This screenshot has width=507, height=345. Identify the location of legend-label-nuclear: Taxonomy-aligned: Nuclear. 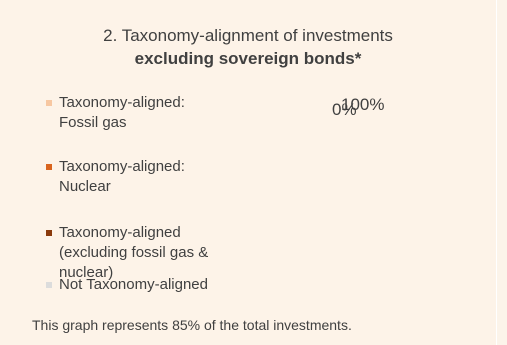
(122, 176).